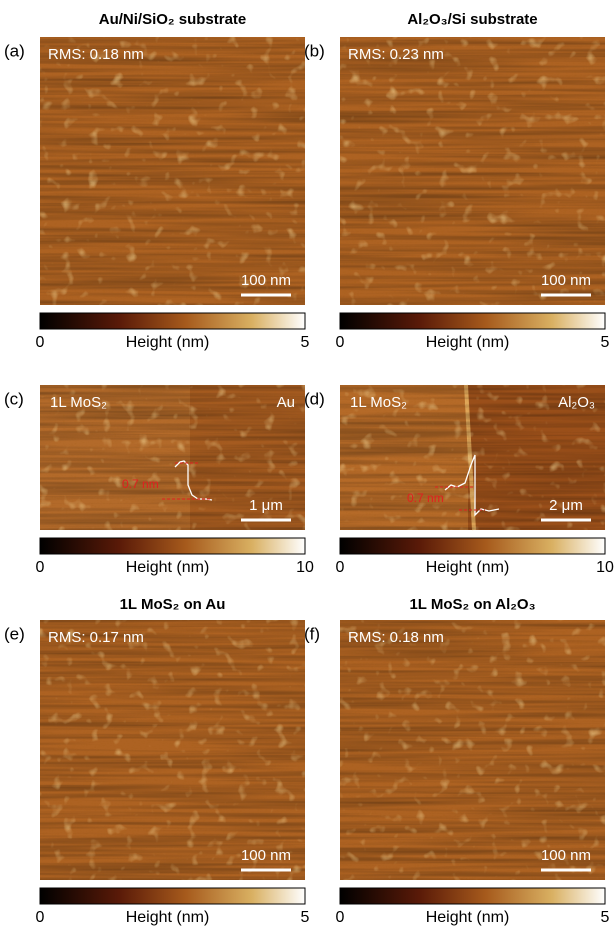  I want to click on panel-label: (b), so click(314, 50).